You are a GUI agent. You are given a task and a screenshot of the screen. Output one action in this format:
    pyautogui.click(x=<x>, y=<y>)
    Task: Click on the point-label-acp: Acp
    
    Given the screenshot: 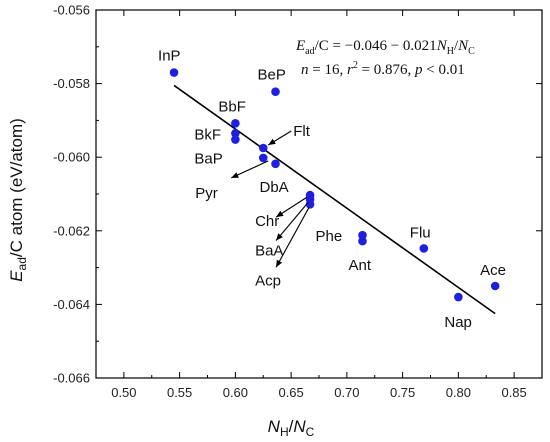 What is the action you would take?
    pyautogui.click(x=268, y=280)
    